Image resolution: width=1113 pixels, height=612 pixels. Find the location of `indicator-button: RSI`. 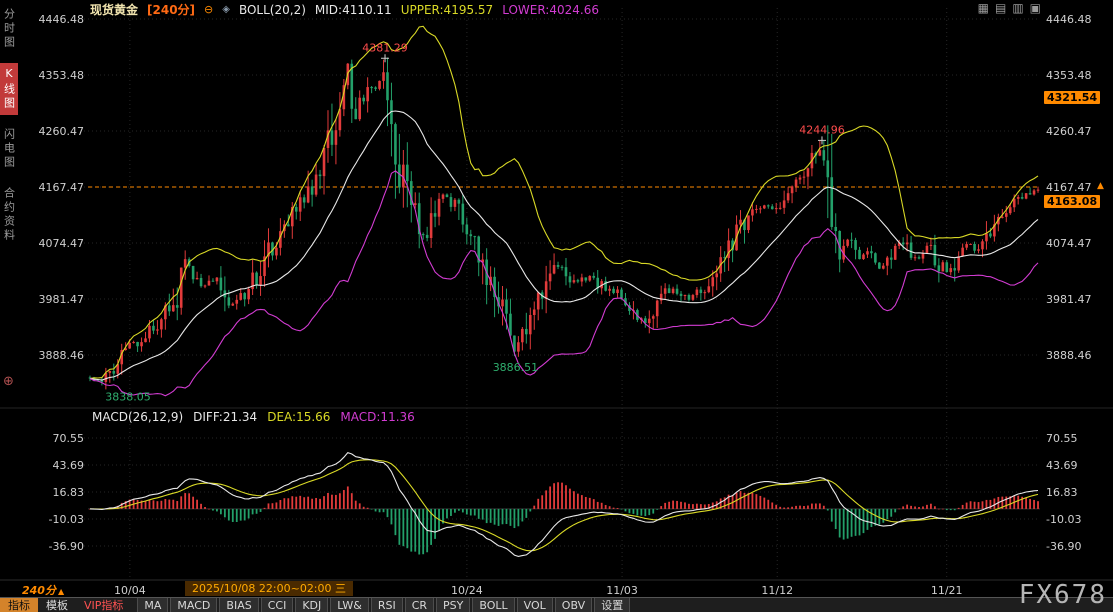

indicator-button: RSI is located at coordinates (386, 605).